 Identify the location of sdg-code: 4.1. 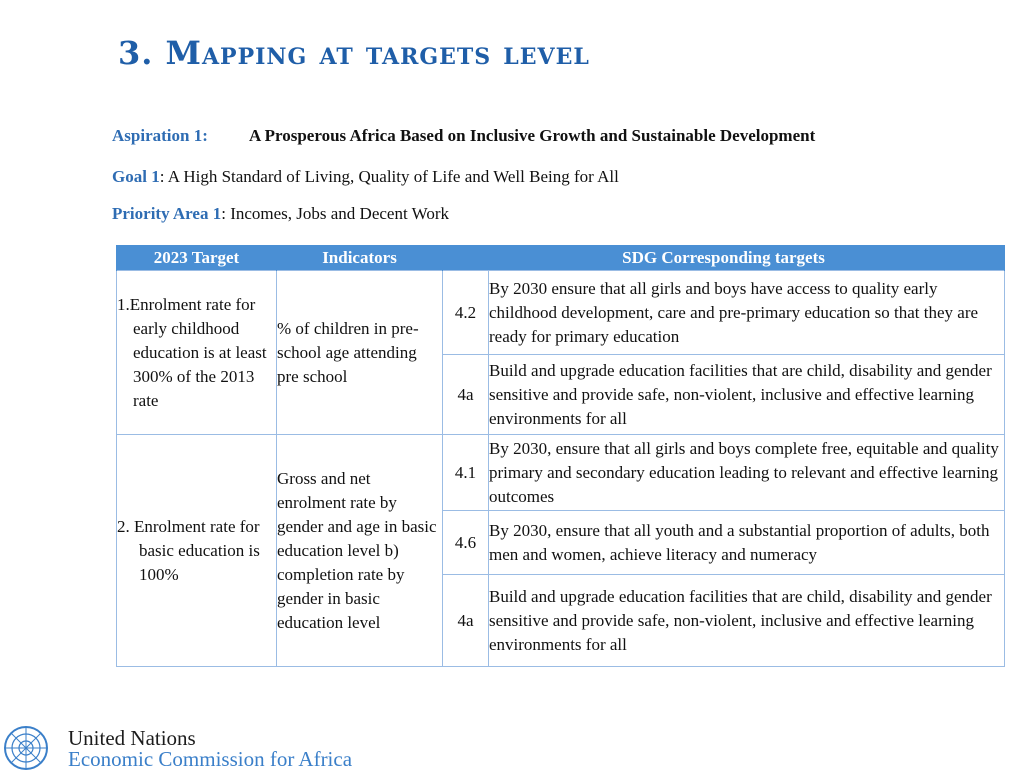
(465, 472).